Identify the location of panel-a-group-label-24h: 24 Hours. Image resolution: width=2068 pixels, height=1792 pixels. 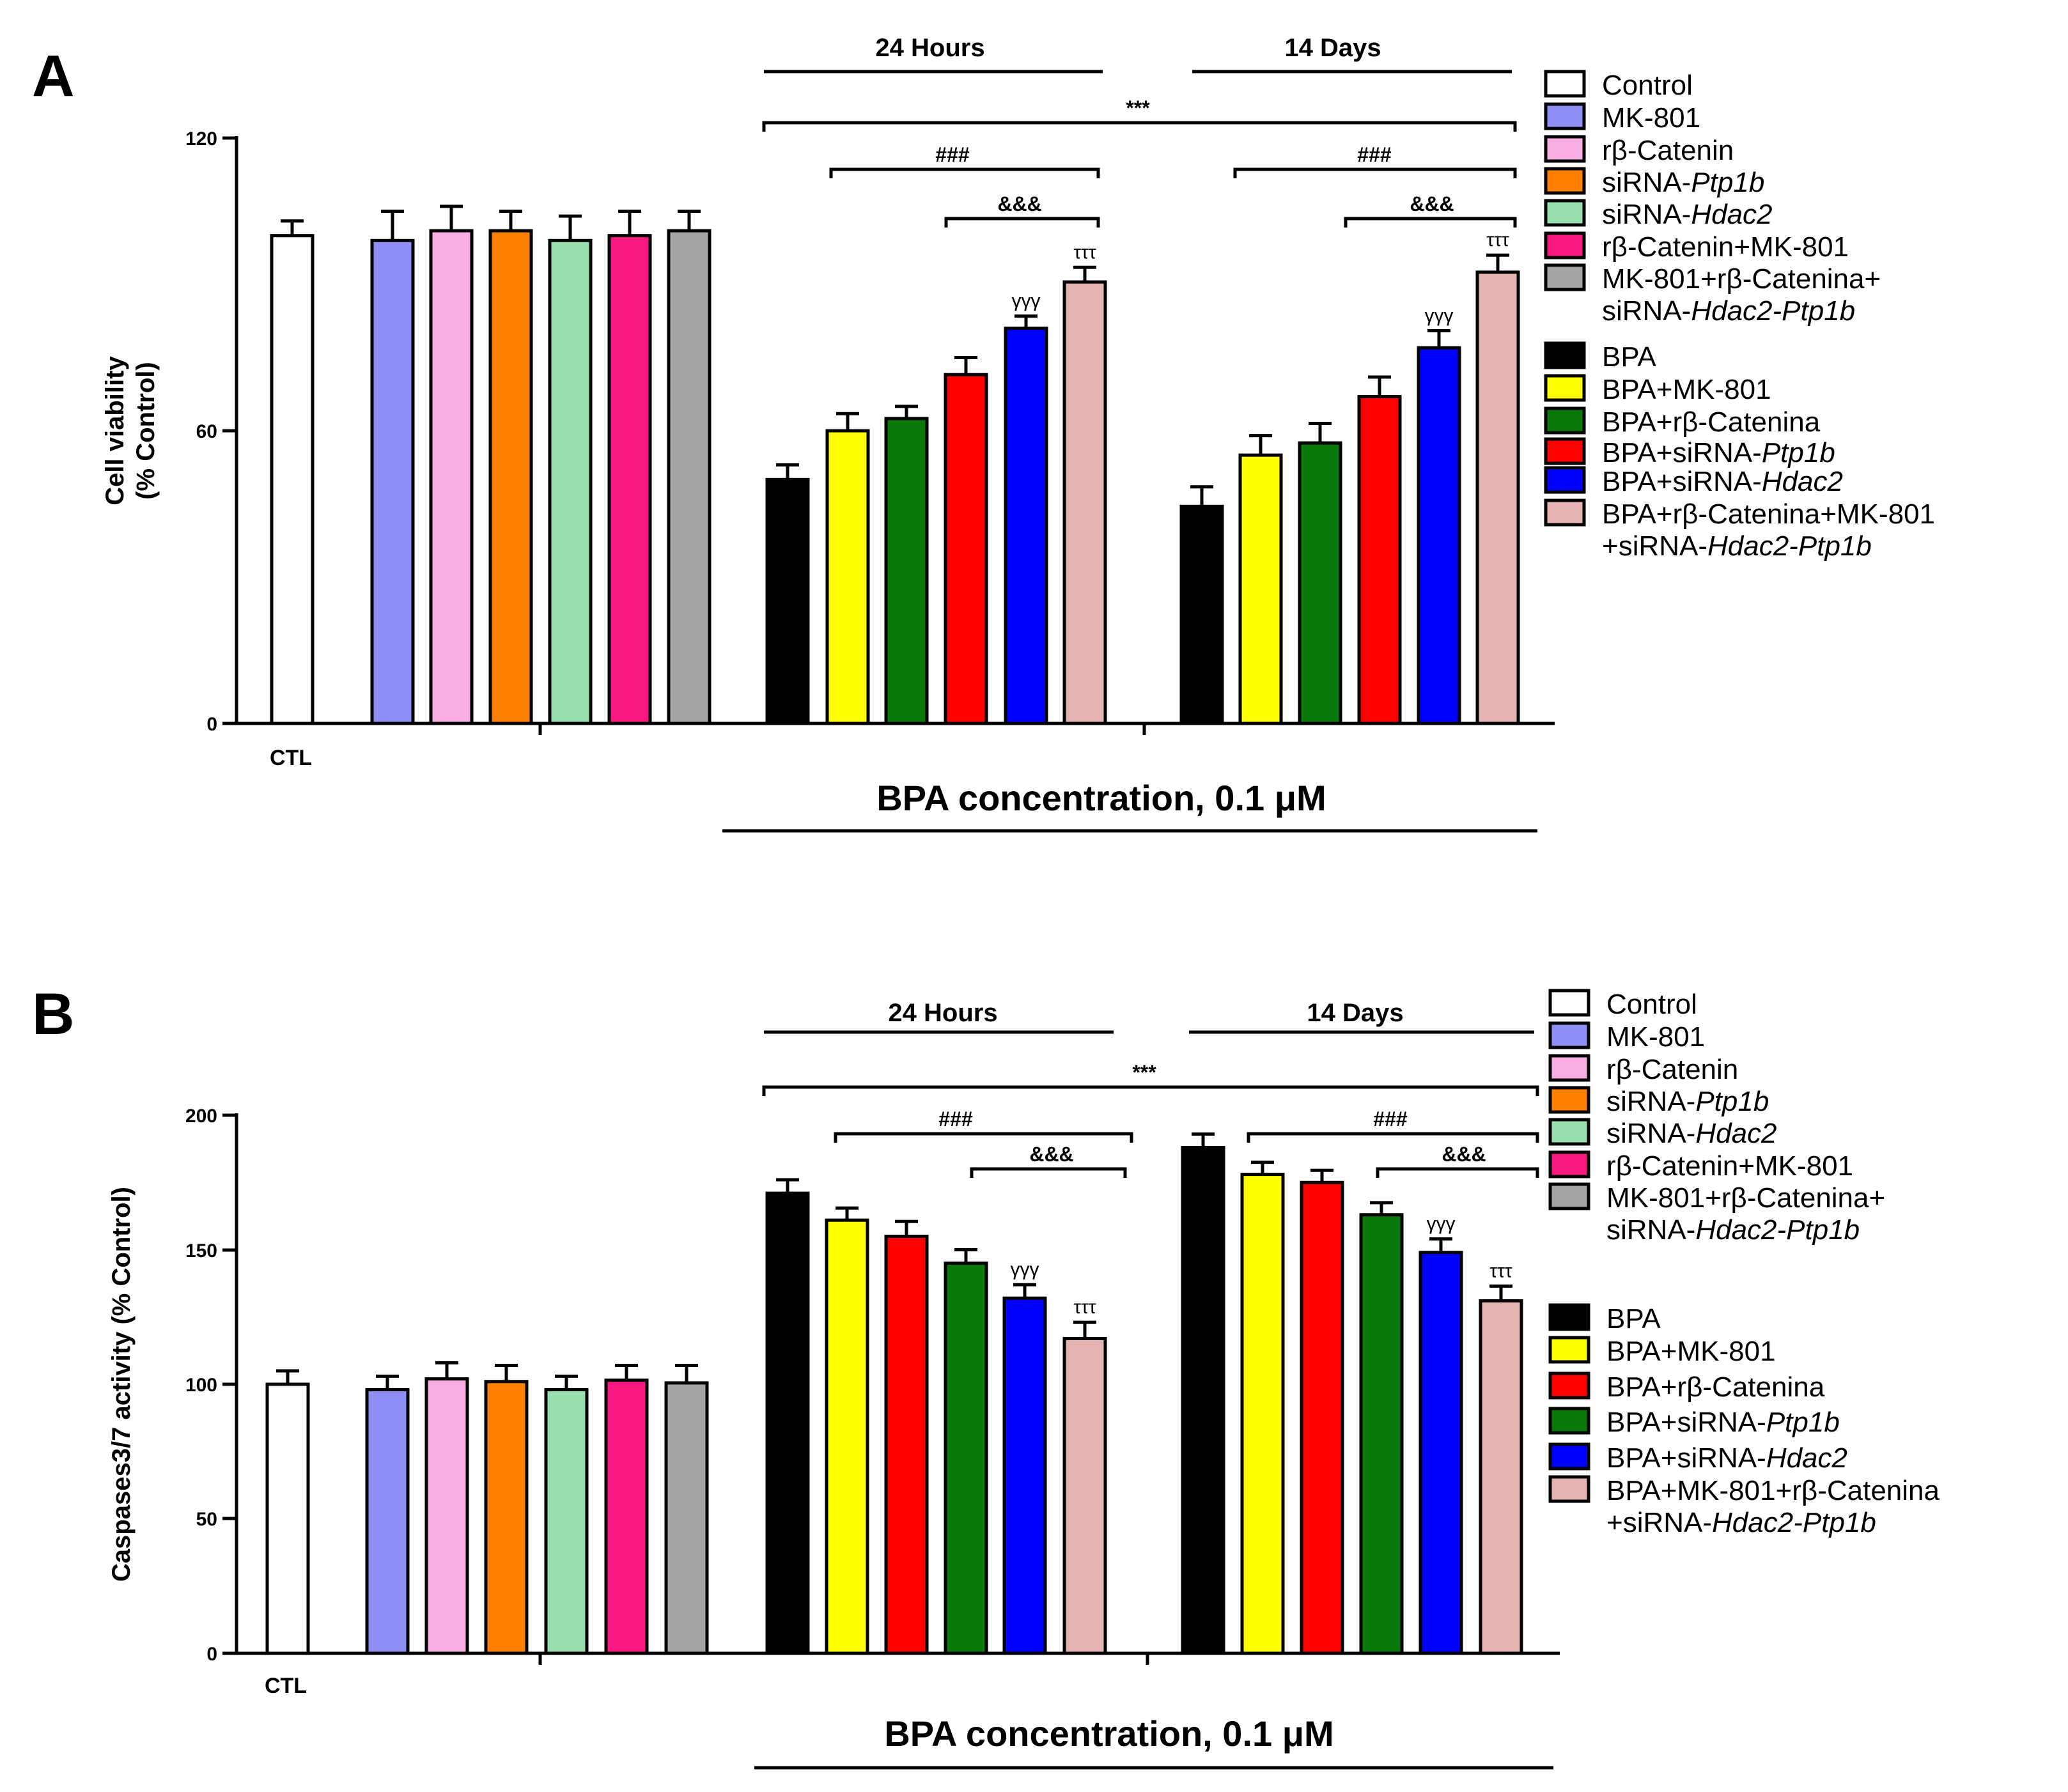
(930, 48).